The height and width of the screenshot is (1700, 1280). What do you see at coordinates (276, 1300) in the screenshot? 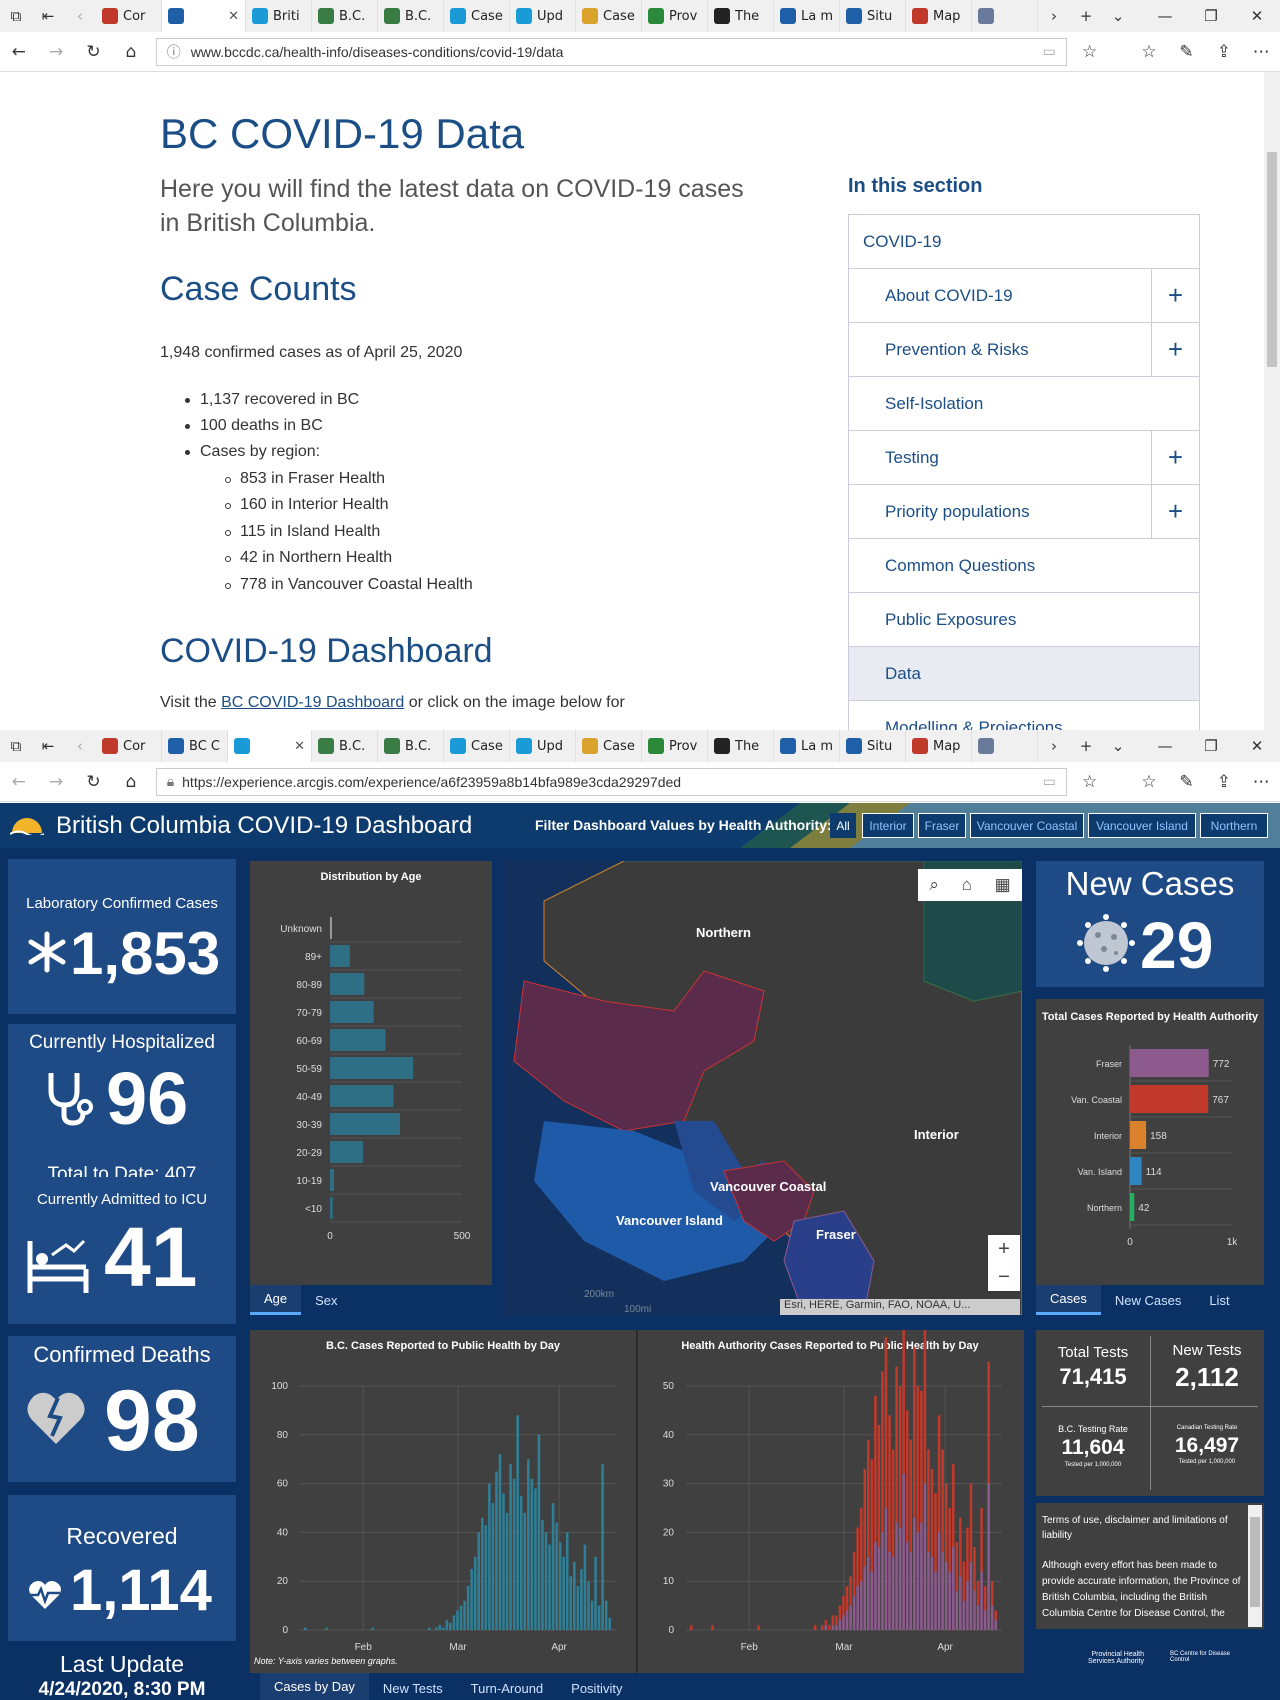
I see `tab-age: Age` at bounding box center [276, 1300].